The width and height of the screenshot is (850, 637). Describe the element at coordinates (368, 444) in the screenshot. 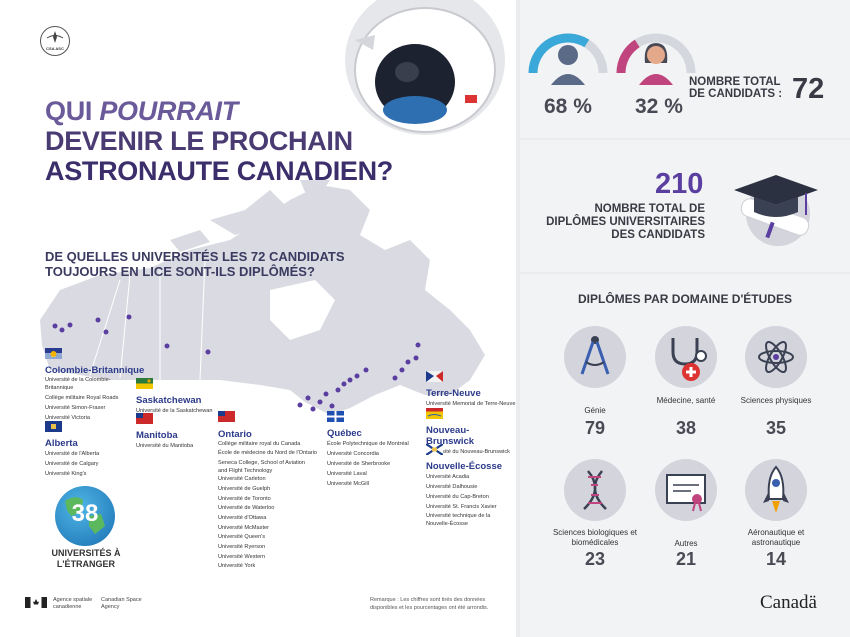

I see `university-item: École Polytechnique de Montréal` at that location.